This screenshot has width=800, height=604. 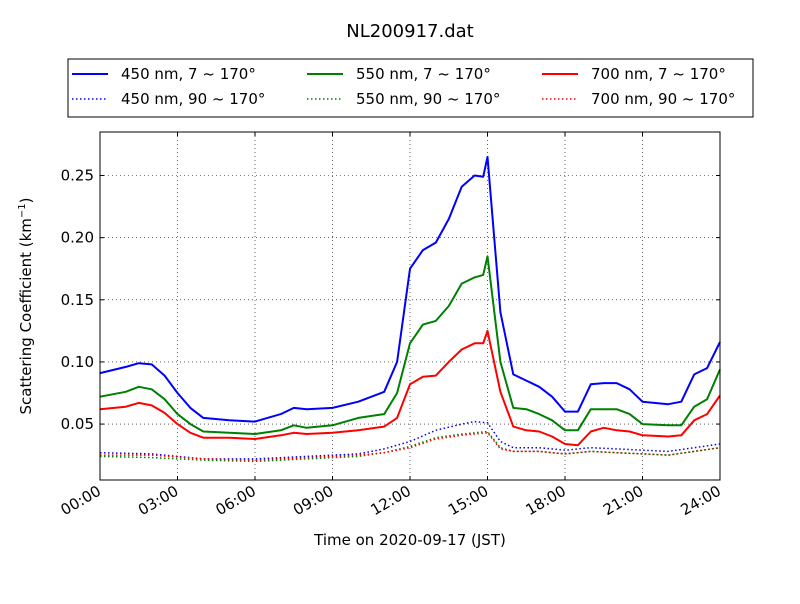 What do you see at coordinates (428, 99) in the screenshot?
I see `legend-label: 550 nm, 90 ~ 170°` at bounding box center [428, 99].